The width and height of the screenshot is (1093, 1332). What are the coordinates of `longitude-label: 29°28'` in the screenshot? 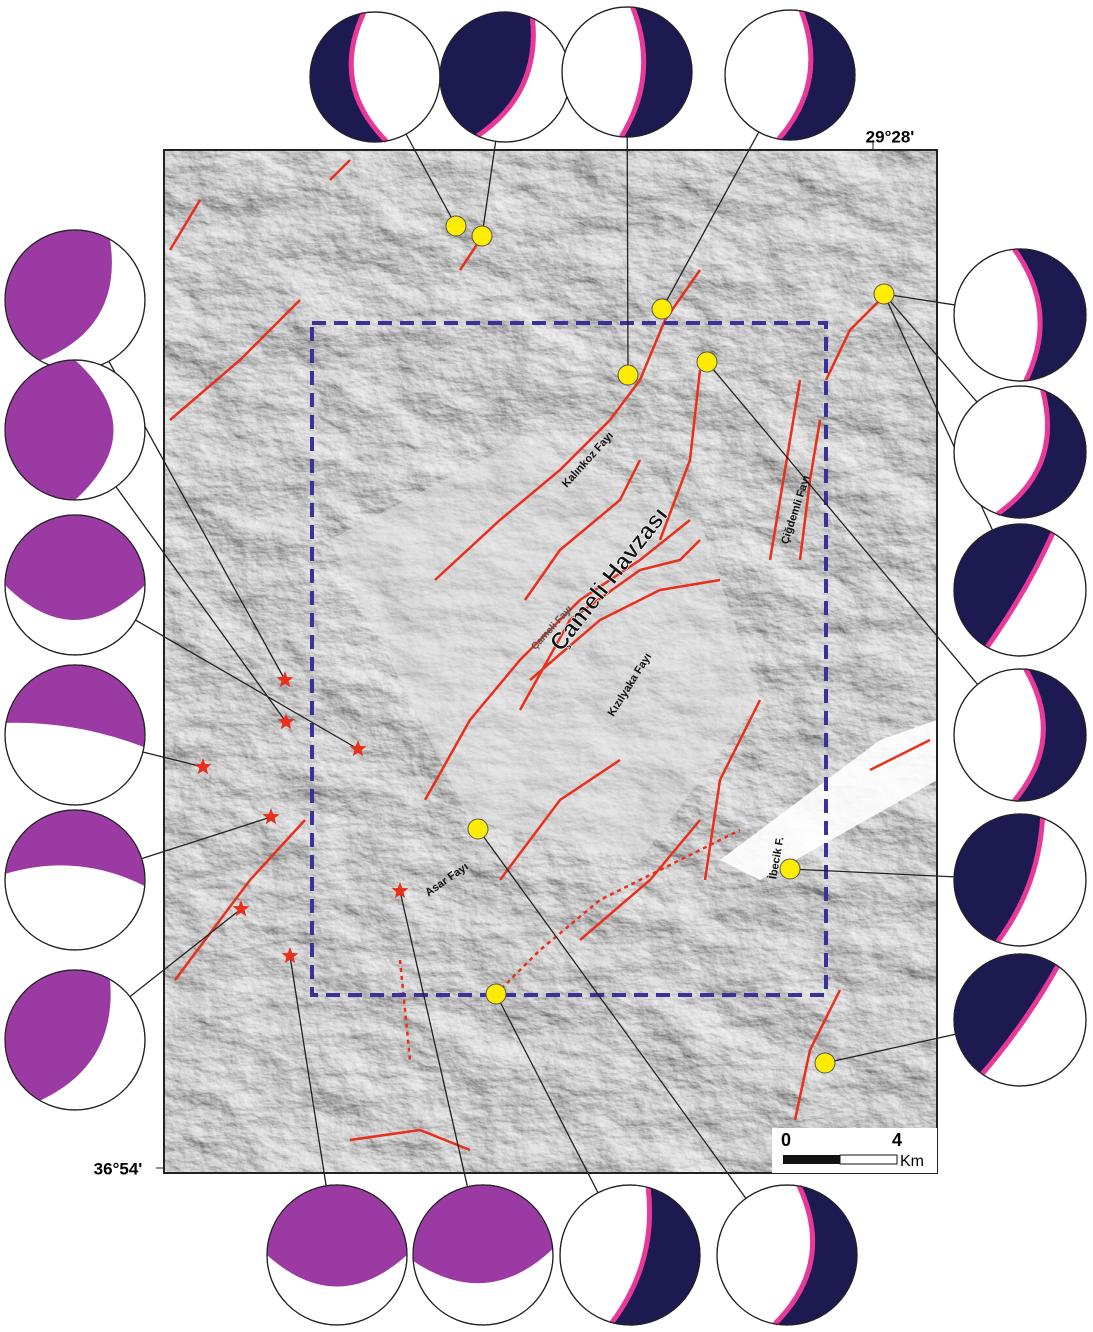 It's located at (890, 136).